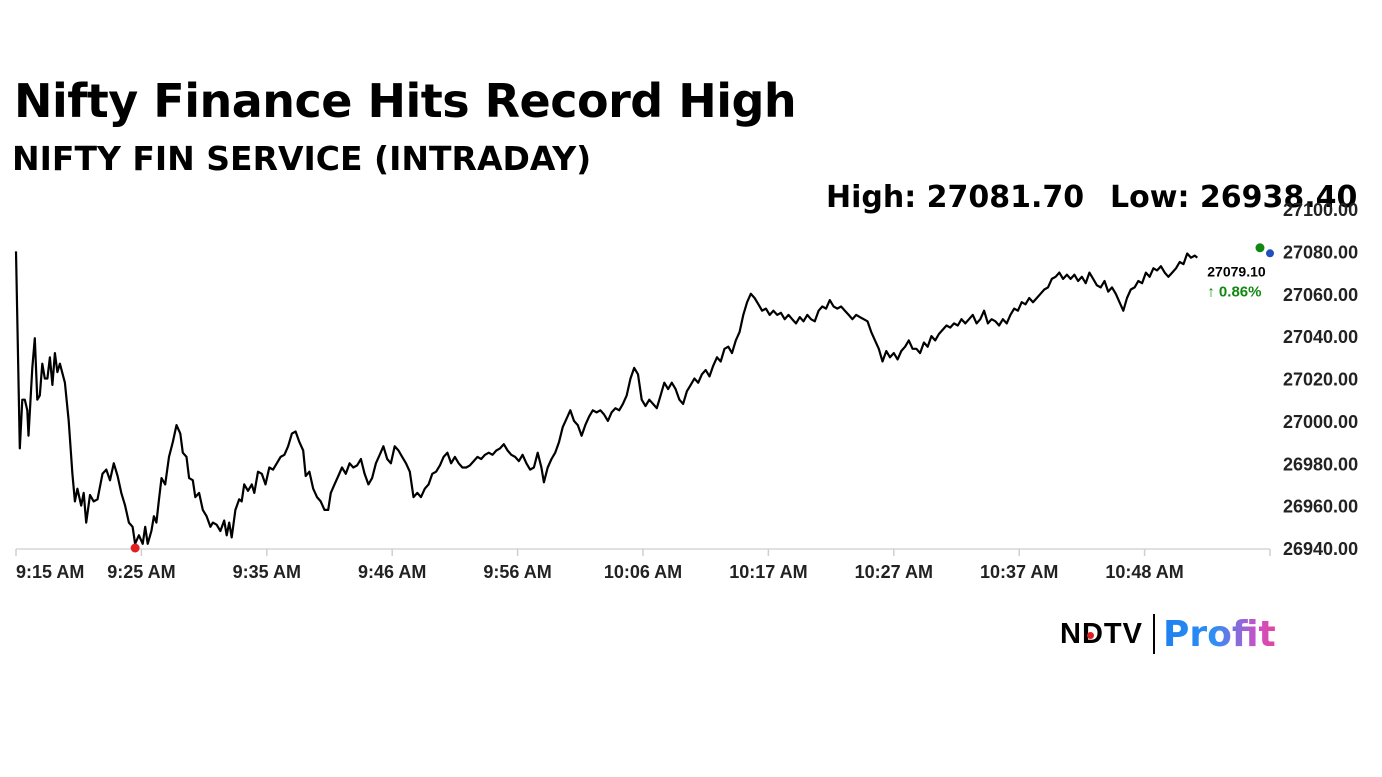  Describe the element at coordinates (1219, 634) in the screenshot. I see `profit-wordmark: Profit` at that location.